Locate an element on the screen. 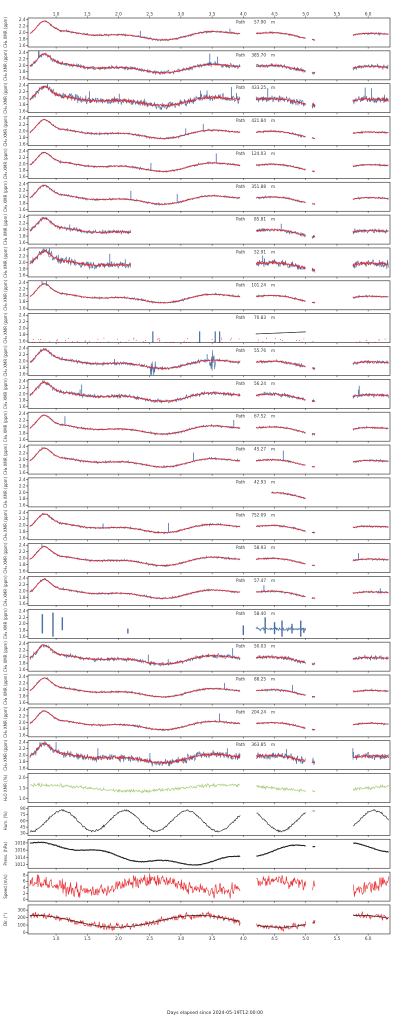  y-tick-label: 75 is located at coordinates (23, 814).